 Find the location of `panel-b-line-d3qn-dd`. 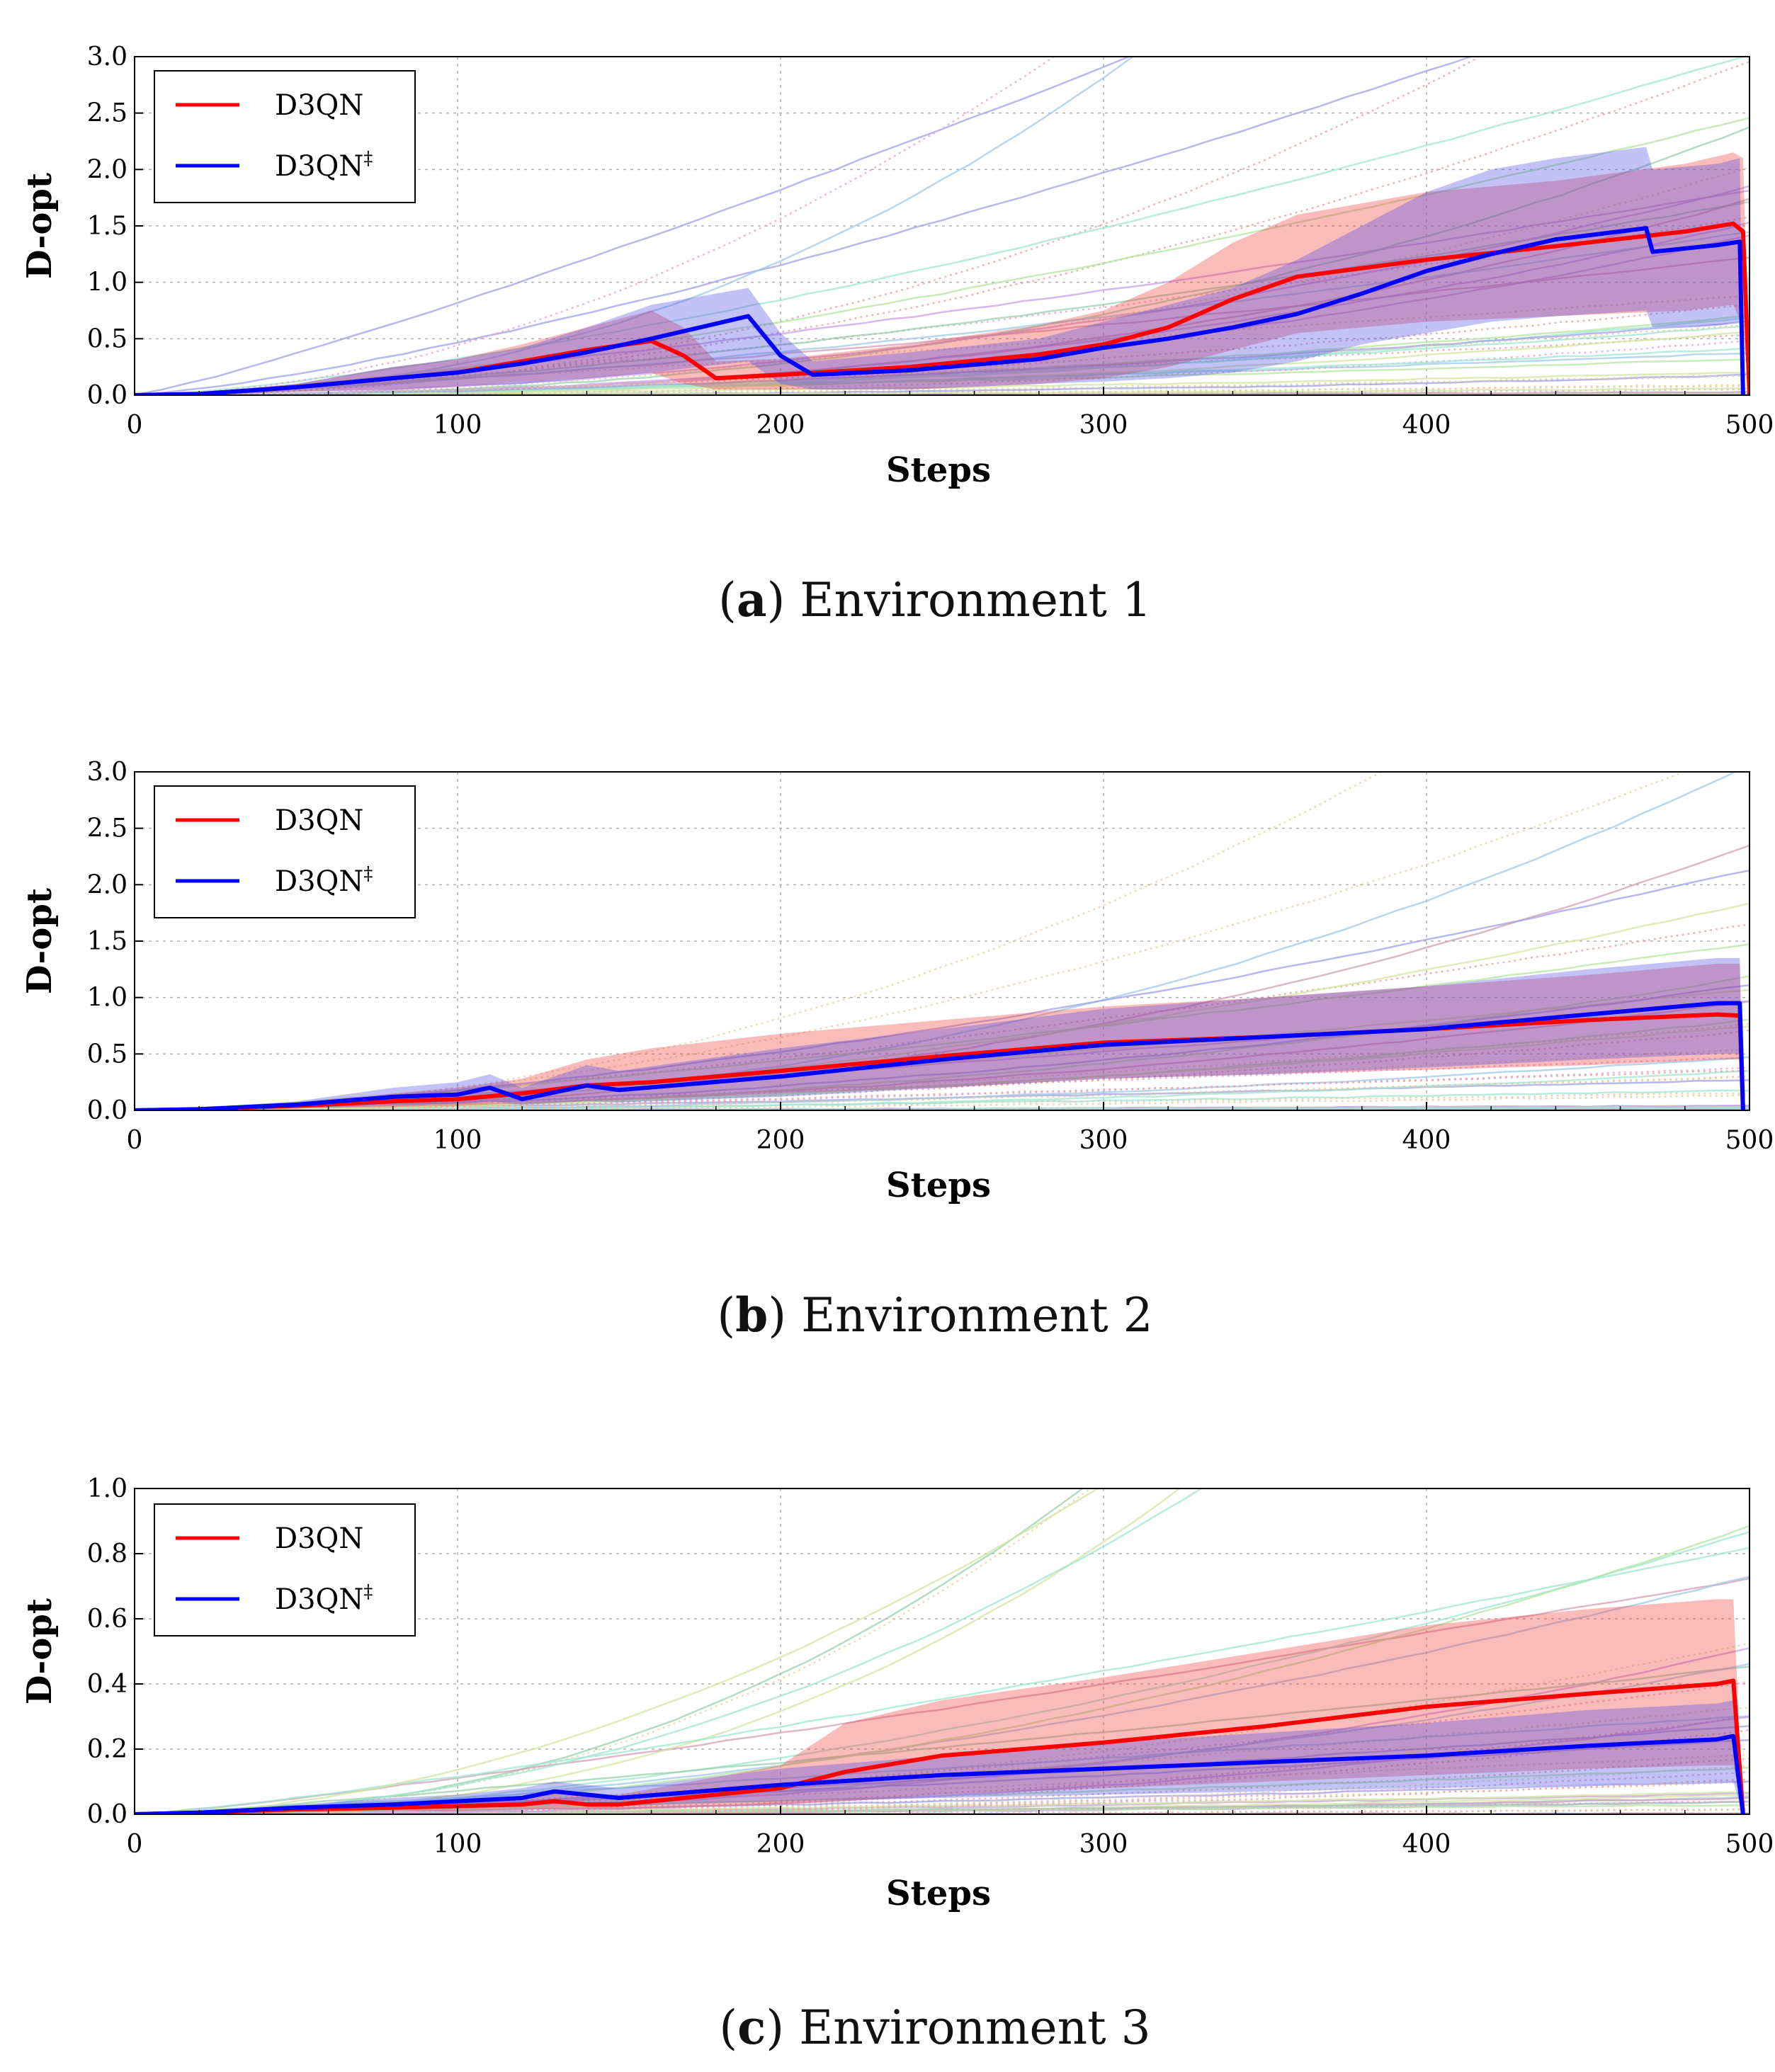

panel-b-line-d3qn-dd is located at coordinates (940, 1055).